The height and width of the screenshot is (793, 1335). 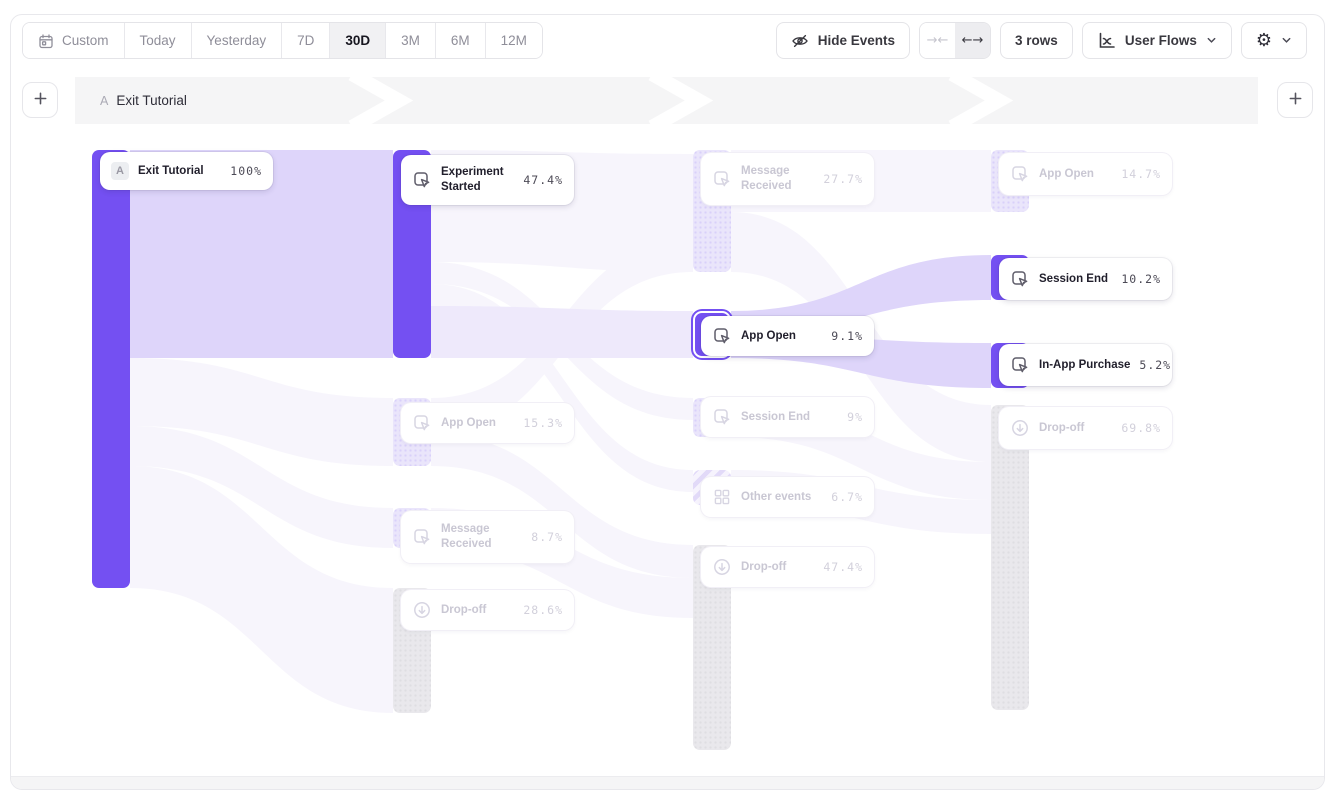 I want to click on view-selector-button: User Flows, so click(x=1156, y=40).